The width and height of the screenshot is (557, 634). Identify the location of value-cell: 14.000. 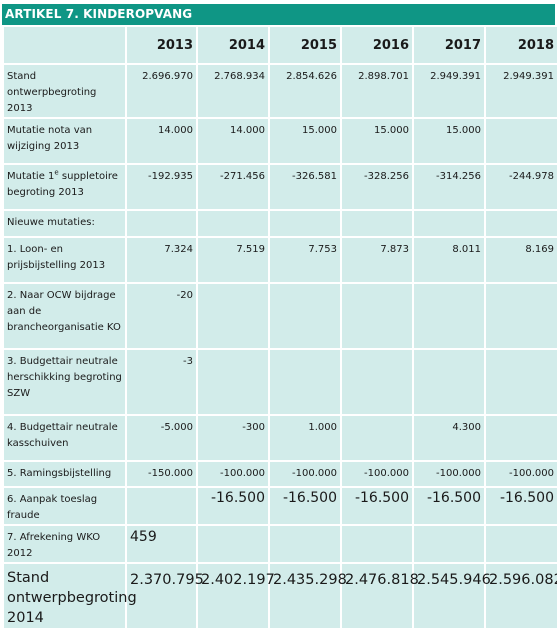
(161, 141).